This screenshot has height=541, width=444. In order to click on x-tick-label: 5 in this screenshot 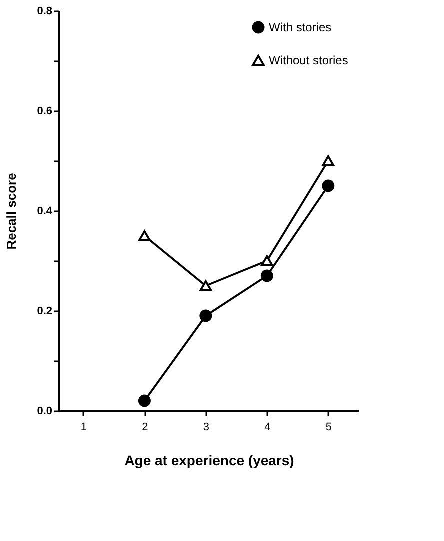, I will do `click(329, 428)`.